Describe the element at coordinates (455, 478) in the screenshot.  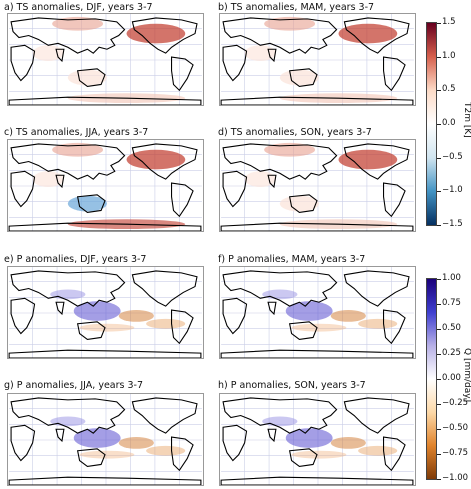
I see `colorbar-tick-label: −1.00` at that location.